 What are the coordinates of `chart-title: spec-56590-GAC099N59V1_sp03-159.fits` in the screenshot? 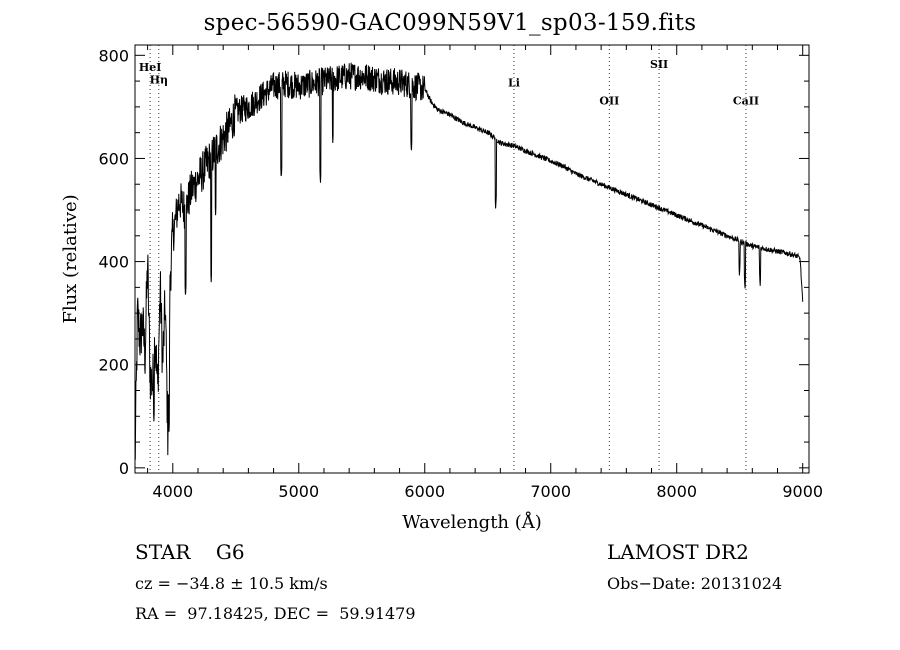 It's located at (450, 23).